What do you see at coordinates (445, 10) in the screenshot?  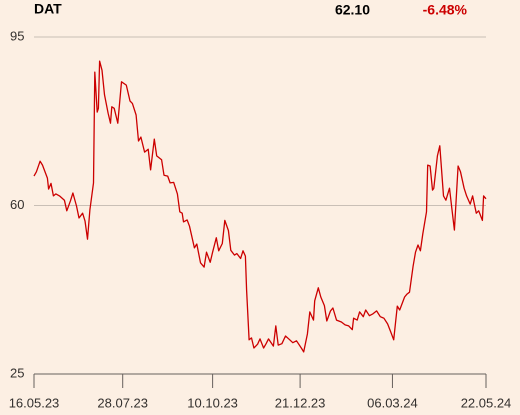 I see `price-change: -6.48%` at bounding box center [445, 10].